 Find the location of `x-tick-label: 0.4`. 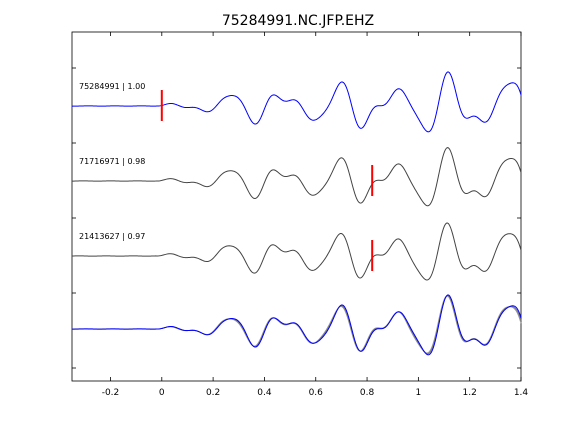

x-tick-label: 0.4 is located at coordinates (264, 393).